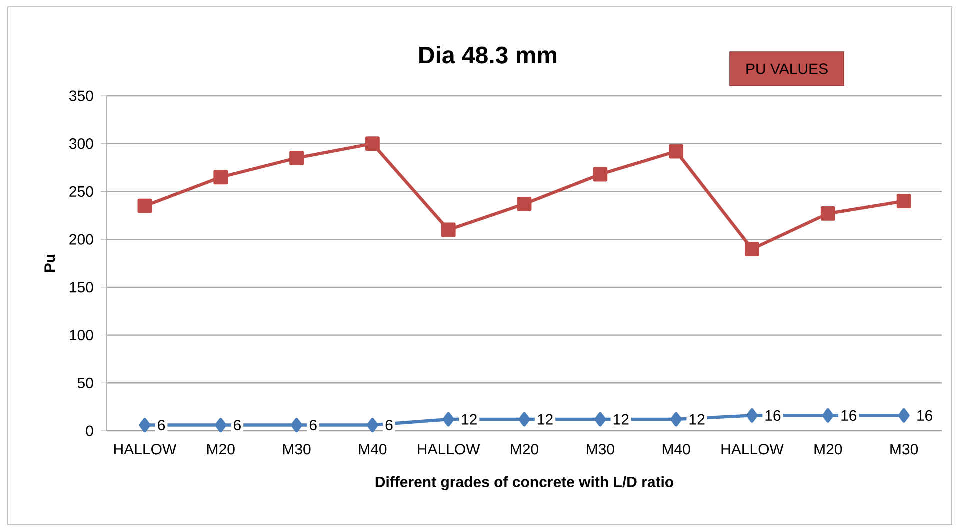 The width and height of the screenshot is (957, 531). Describe the element at coordinates (82, 335) in the screenshot. I see `y-tick-label: 100` at that location.